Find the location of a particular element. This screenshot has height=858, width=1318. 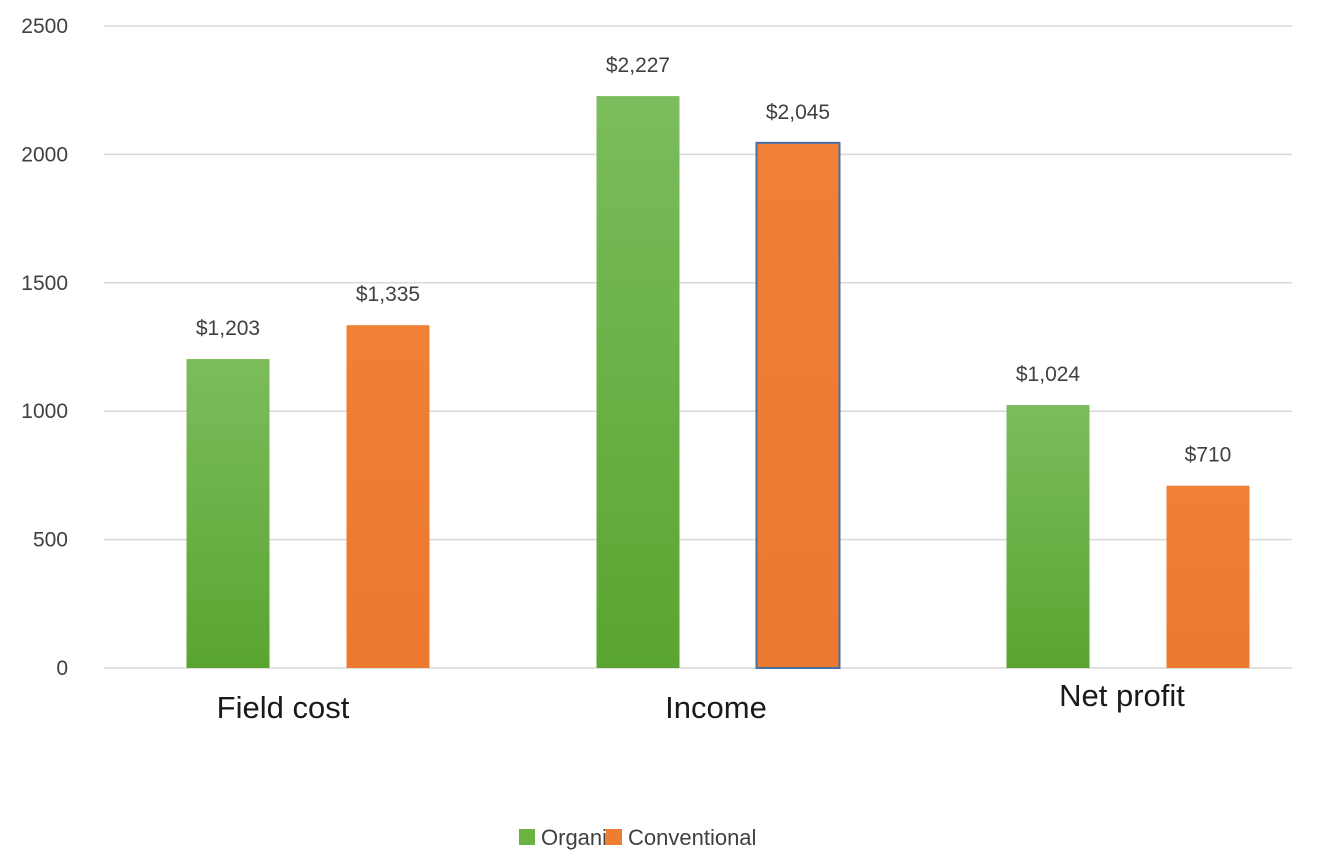

bar-conventional-net-profit is located at coordinates (1208, 576).